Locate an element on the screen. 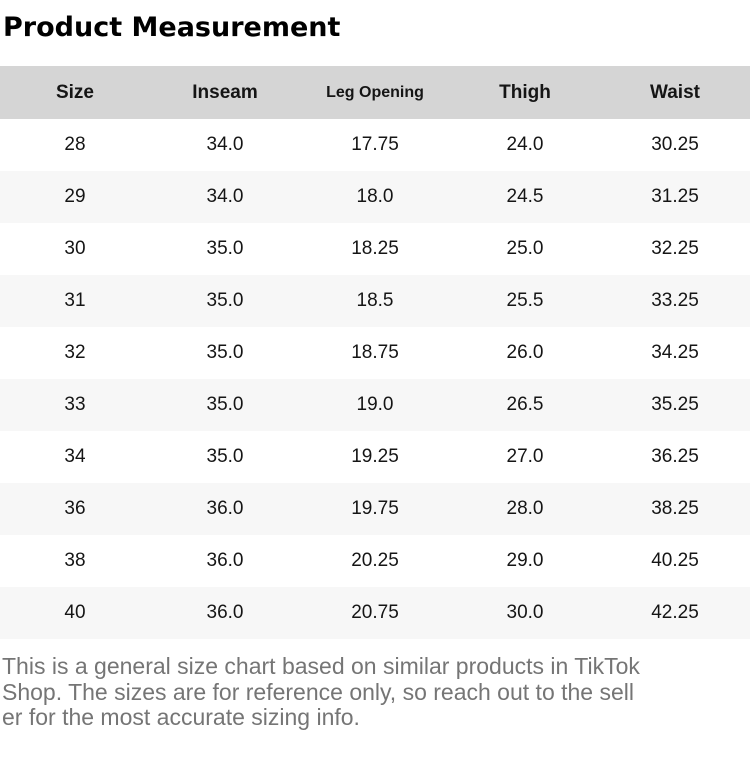  table-cell: 18.25 is located at coordinates (375, 248).